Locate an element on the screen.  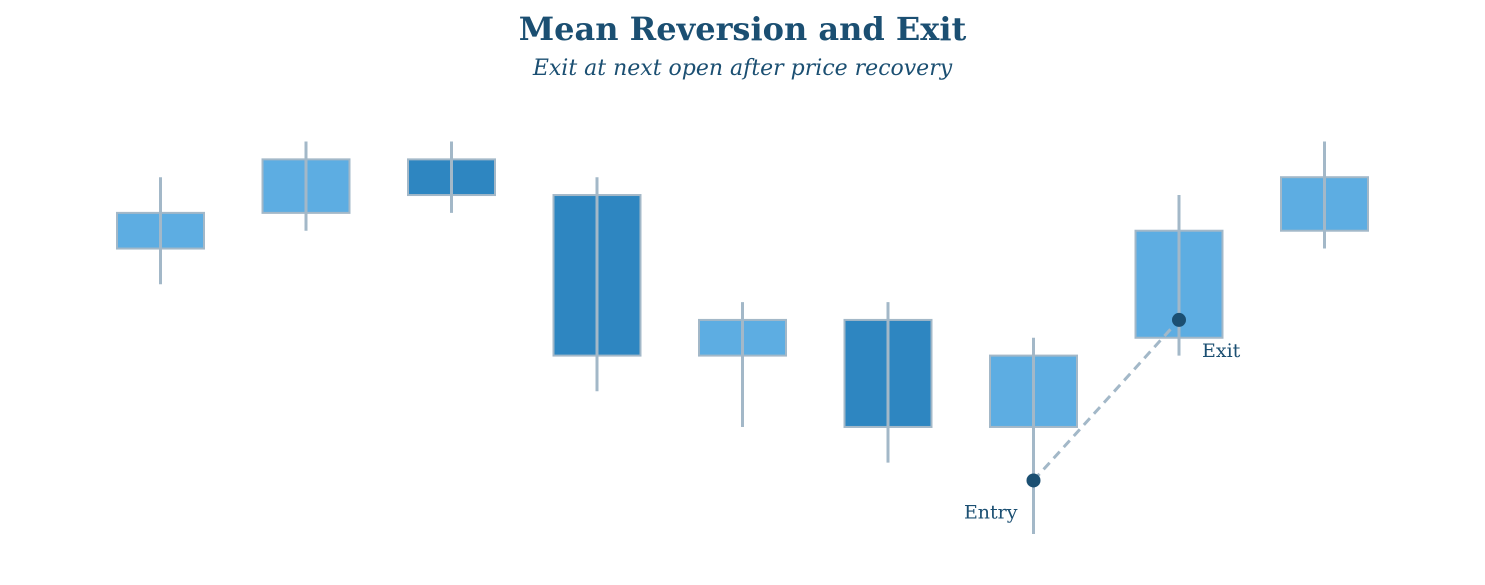
exit-label: Exit is located at coordinates (1221, 351).